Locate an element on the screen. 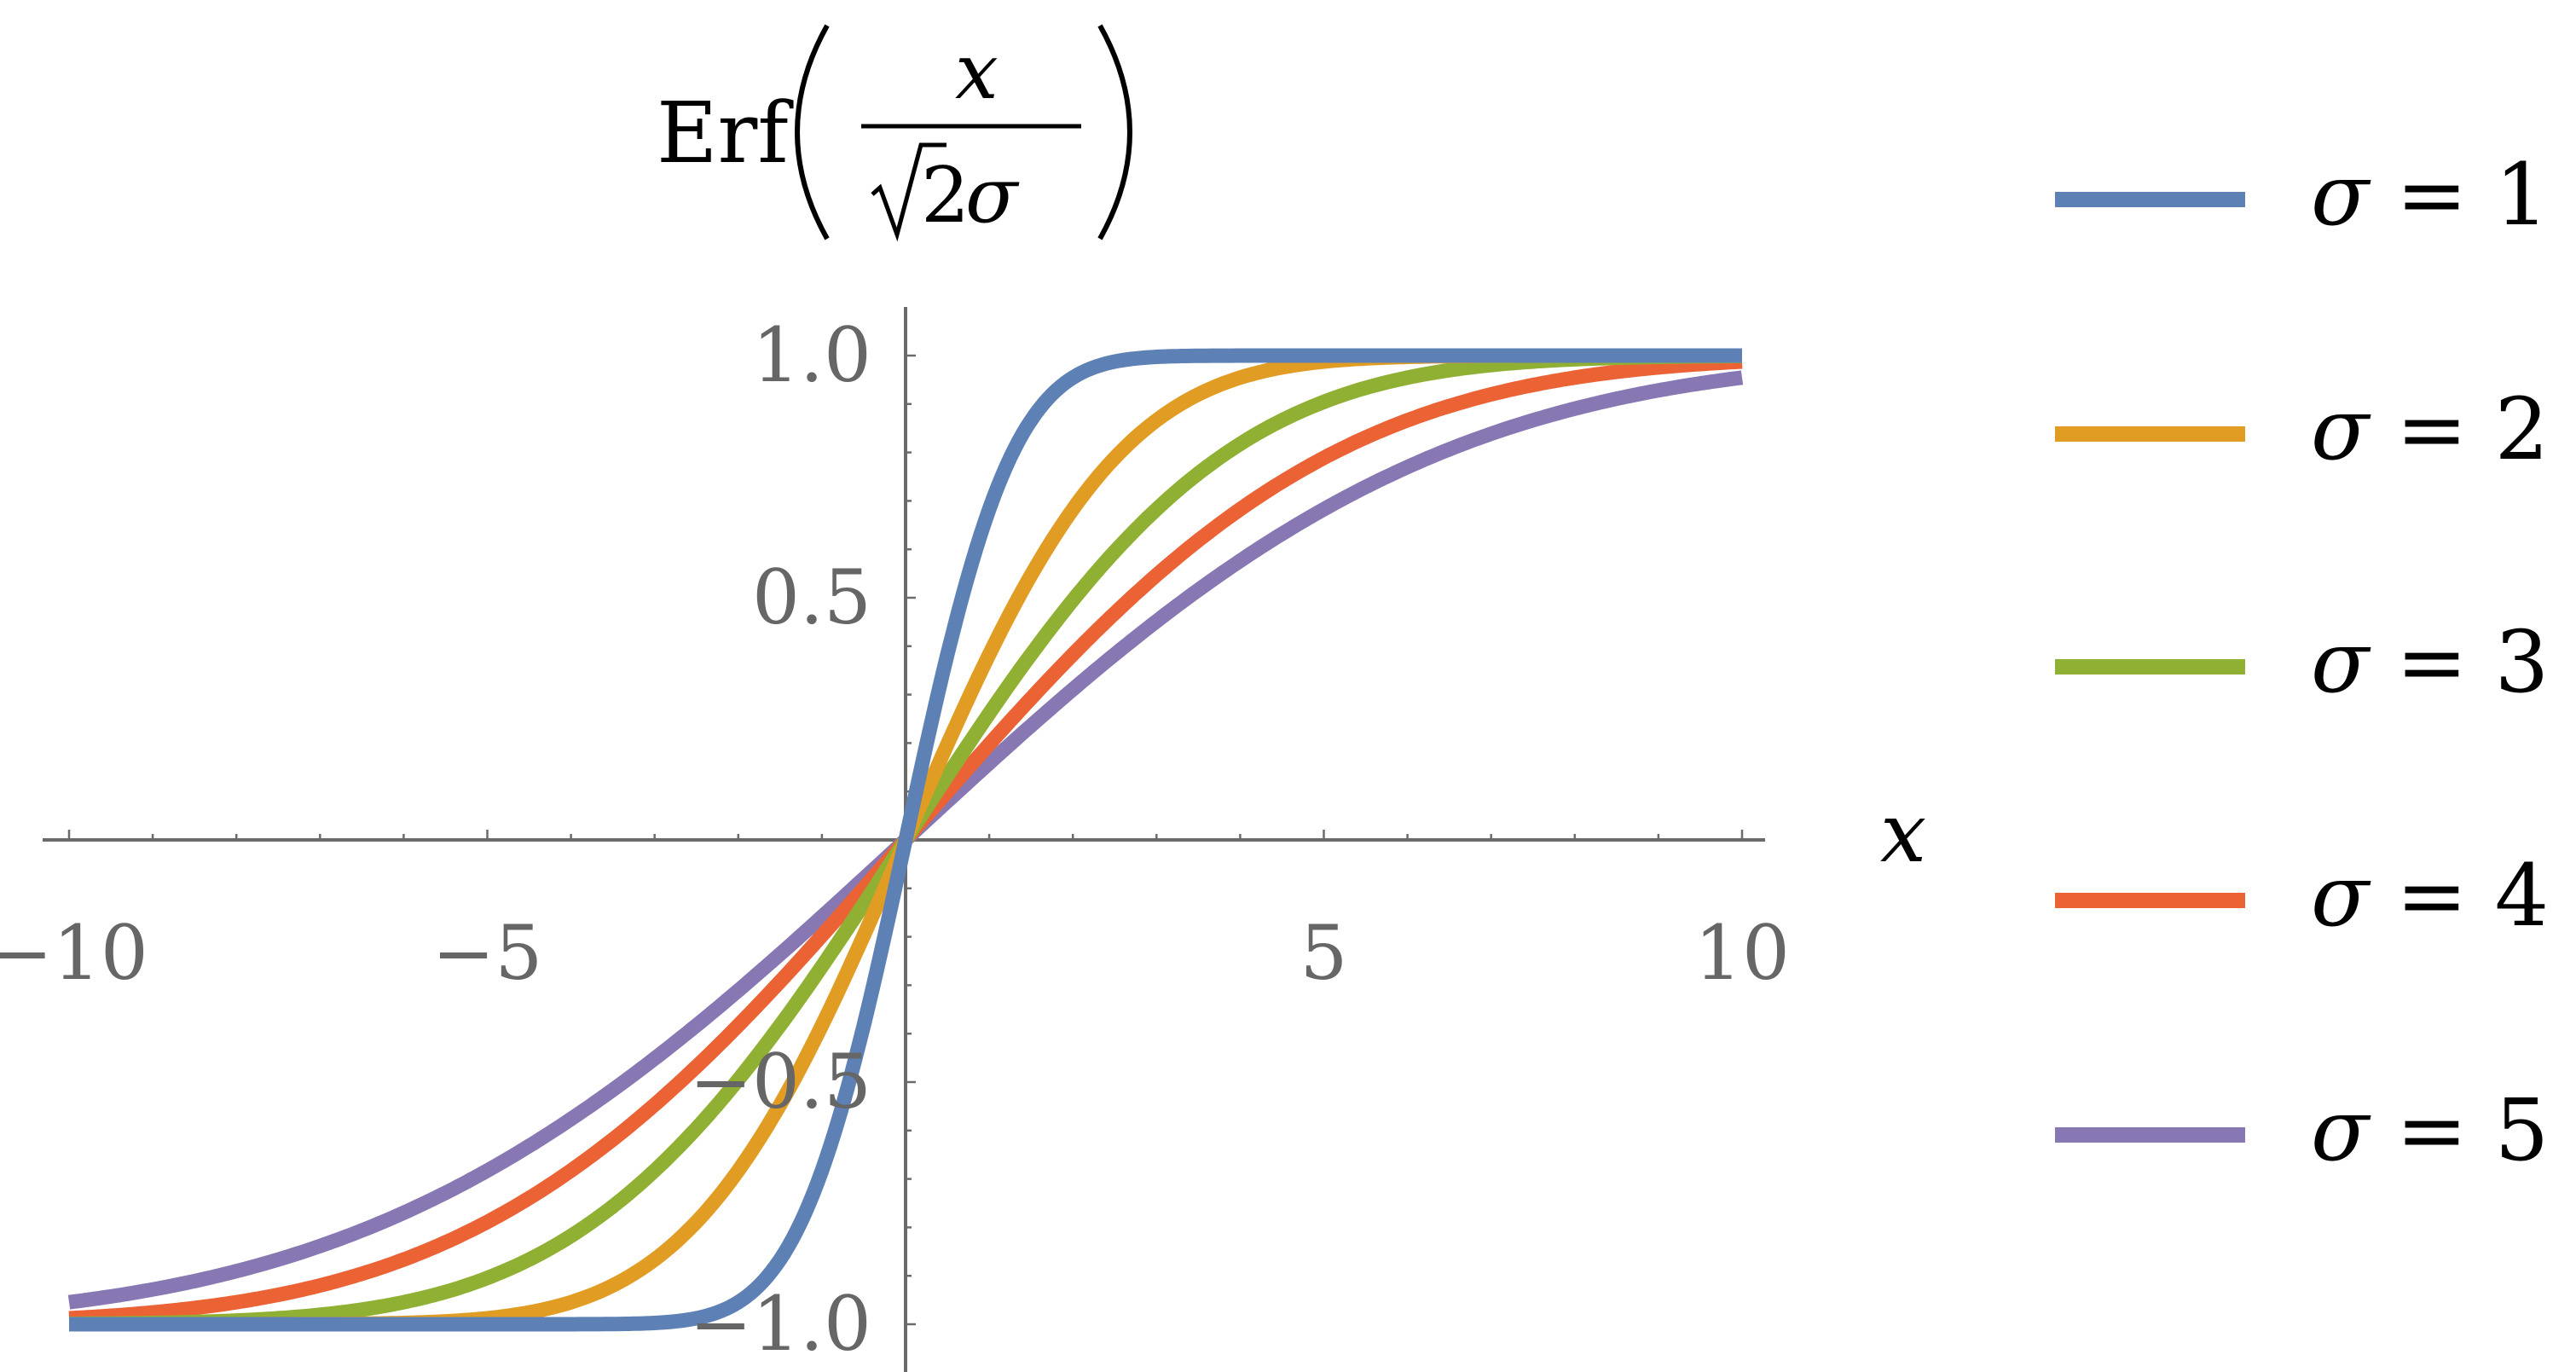 This screenshot has height=1372, width=2576. y-tick-label: −0.5 is located at coordinates (780, 1082).